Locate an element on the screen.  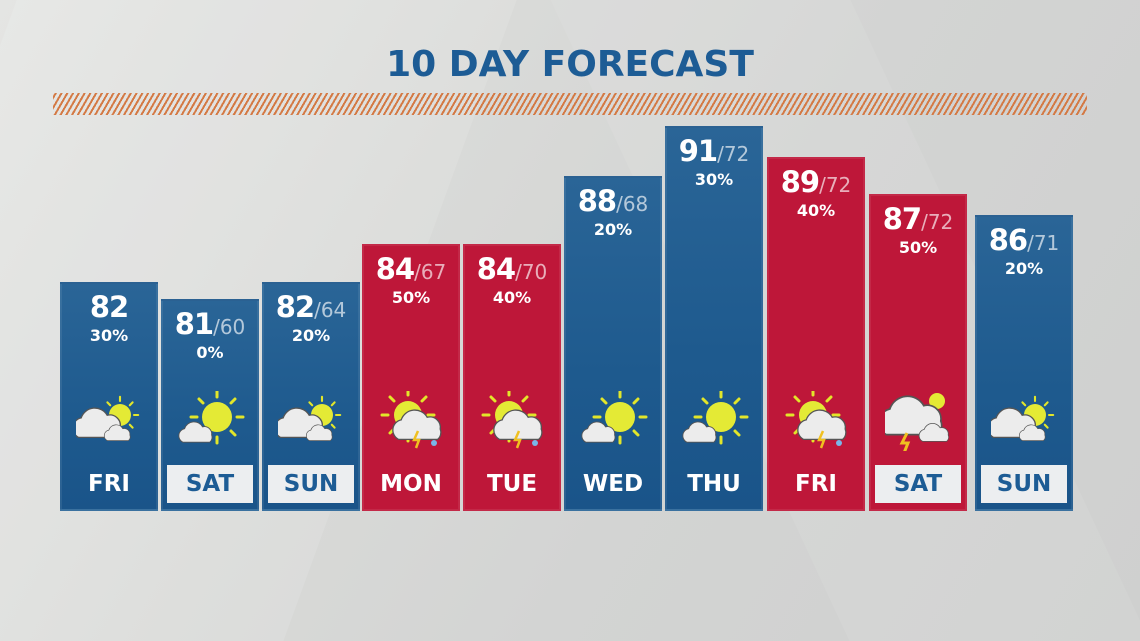
day-label: WED is located at coordinates (613, 484).